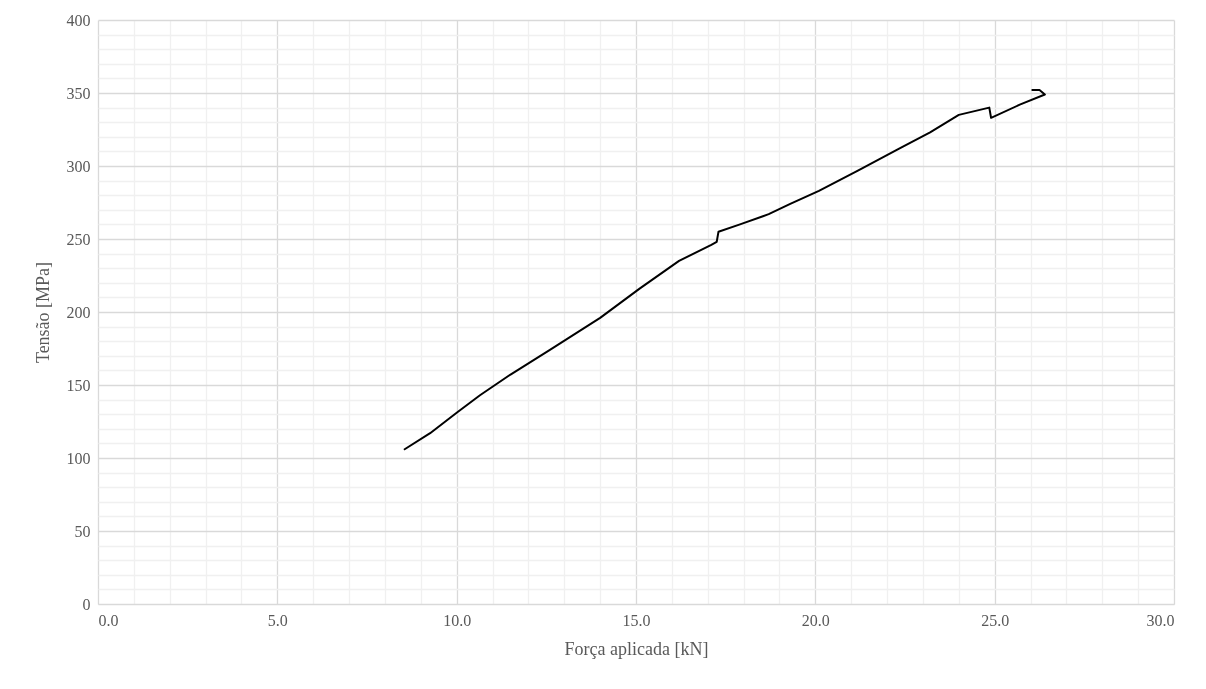 The width and height of the screenshot is (1206, 689). What do you see at coordinates (82, 531) in the screenshot?
I see `y-tick-label: 50` at bounding box center [82, 531].